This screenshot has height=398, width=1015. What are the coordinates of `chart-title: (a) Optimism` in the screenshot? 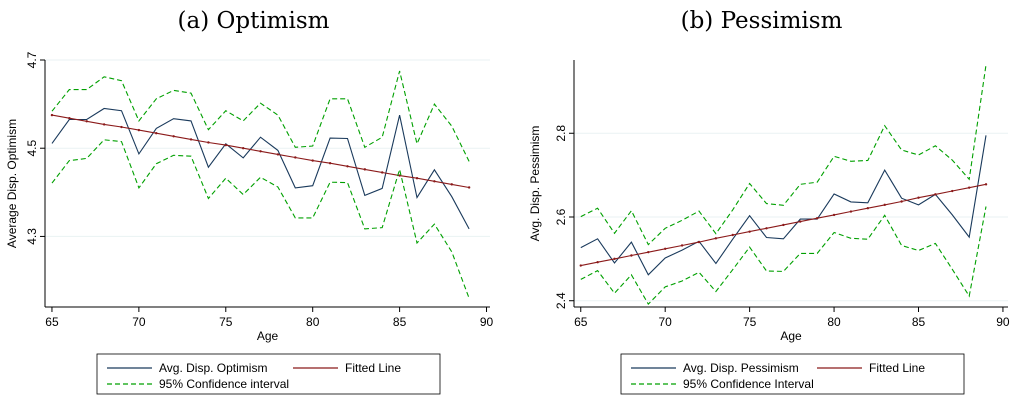 It's located at (253, 21).